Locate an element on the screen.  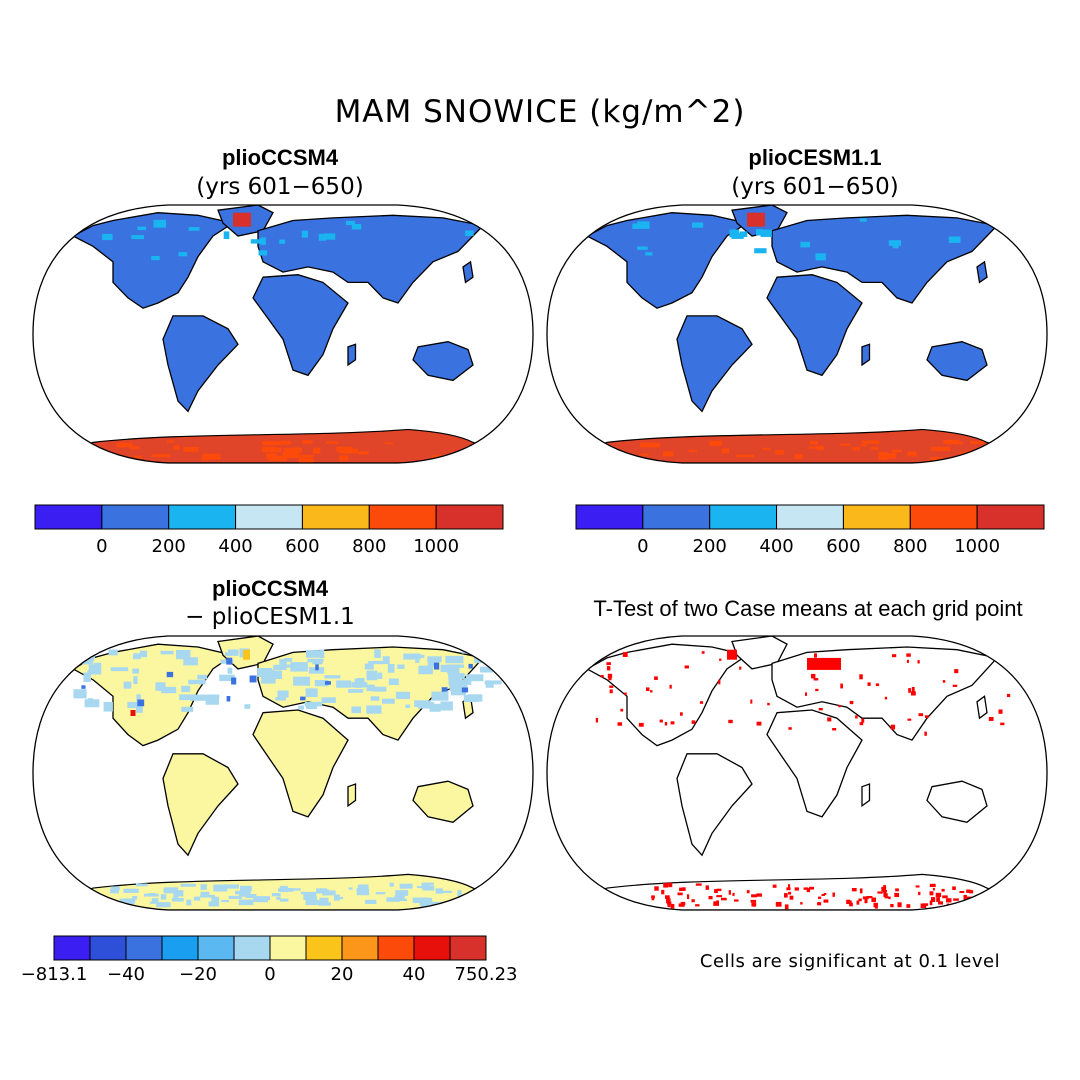
land-japan is located at coordinates (982, 707).